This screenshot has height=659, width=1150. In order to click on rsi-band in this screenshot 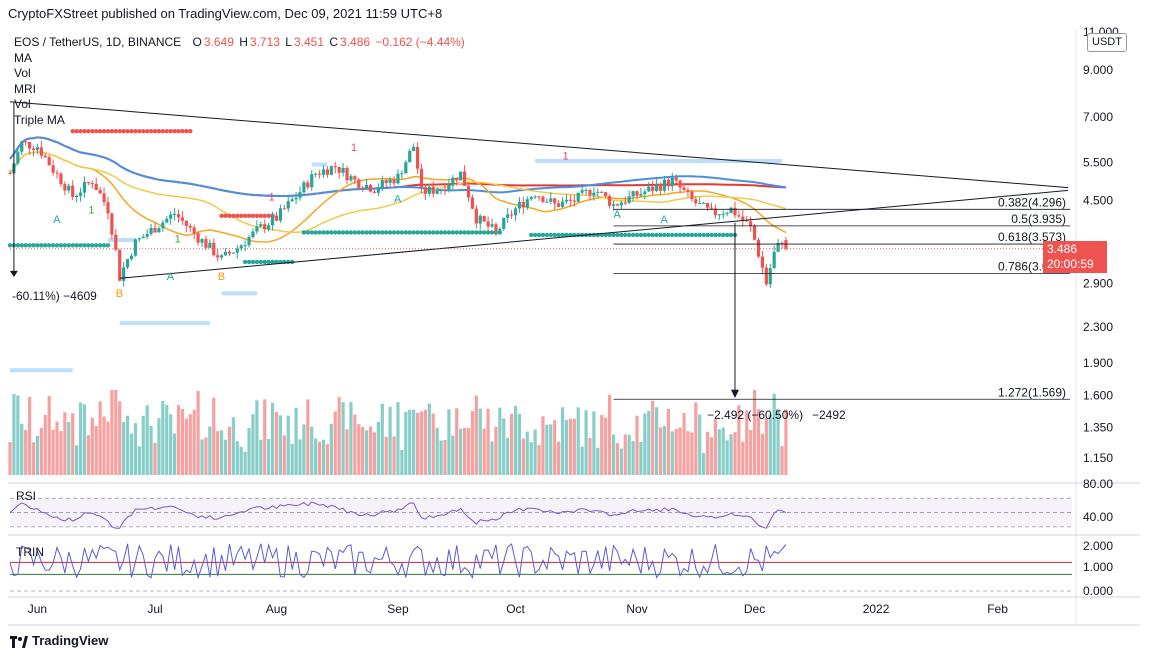, I will do `click(541, 512)`.